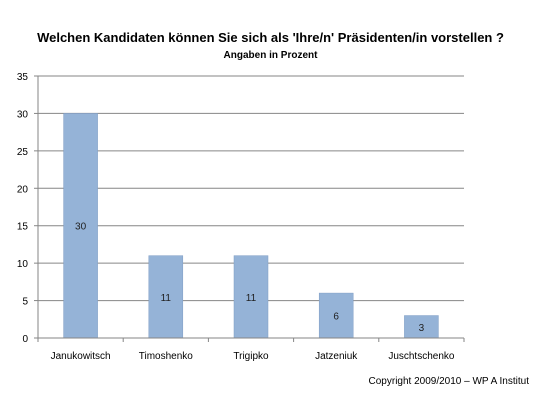 This screenshot has width=541, height=400. I want to click on y-tick-label: 30, so click(23, 114).